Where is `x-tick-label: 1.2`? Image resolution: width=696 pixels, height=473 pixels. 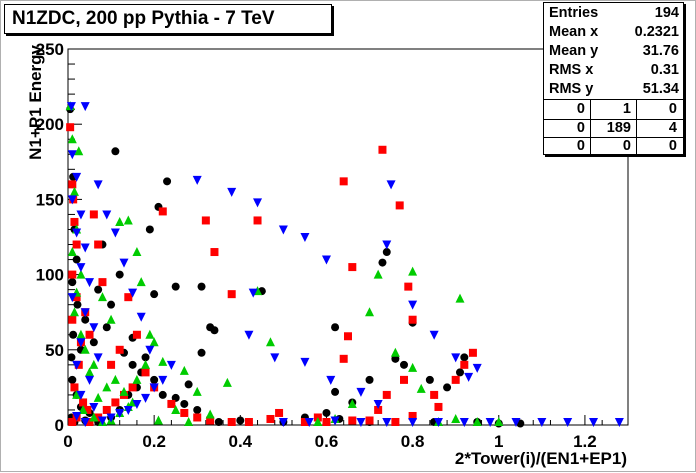 x-tick-label: 1.2 is located at coordinates (585, 441).